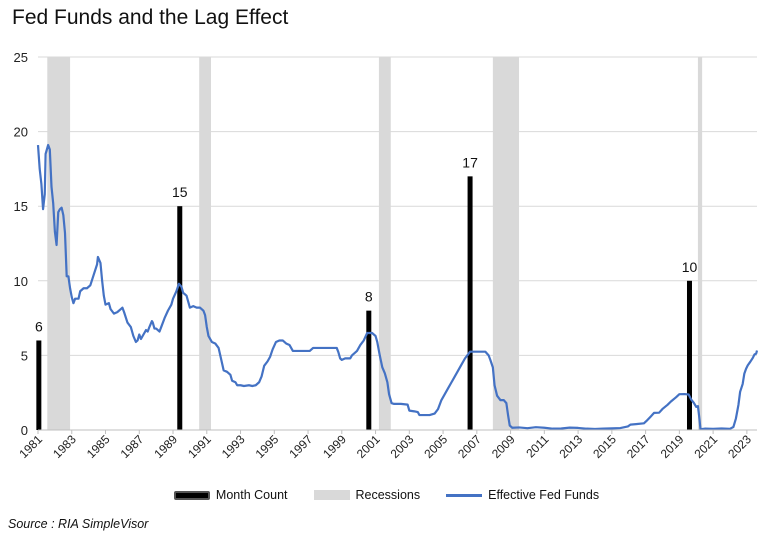 The width and height of the screenshot is (773, 545). What do you see at coordinates (78, 524) in the screenshot?
I see `source-note: Source : RIA SimpleVisor` at bounding box center [78, 524].